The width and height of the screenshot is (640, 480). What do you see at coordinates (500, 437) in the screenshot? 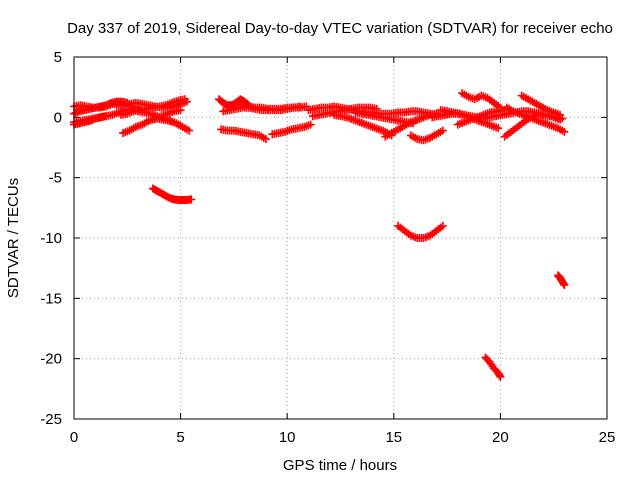
I see `x-tick-label: 20` at bounding box center [500, 437].